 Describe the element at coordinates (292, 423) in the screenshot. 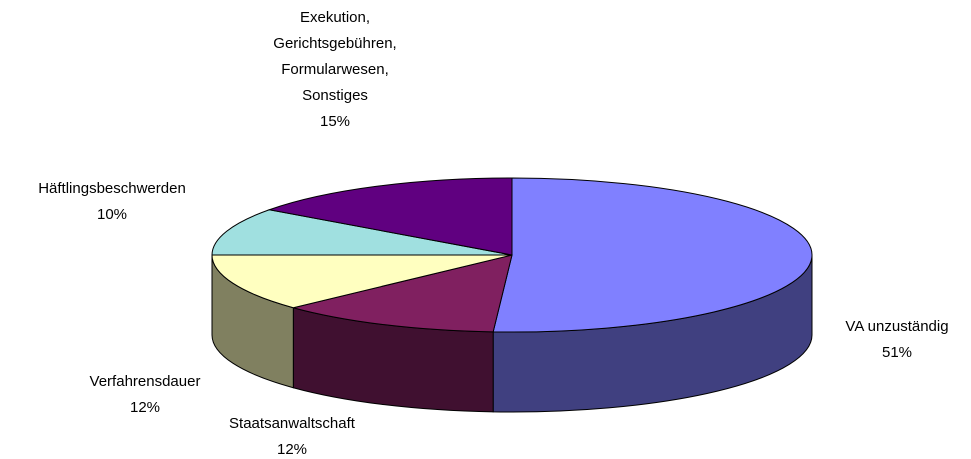

I see `category-label: Staatsanwaltschaft` at that location.